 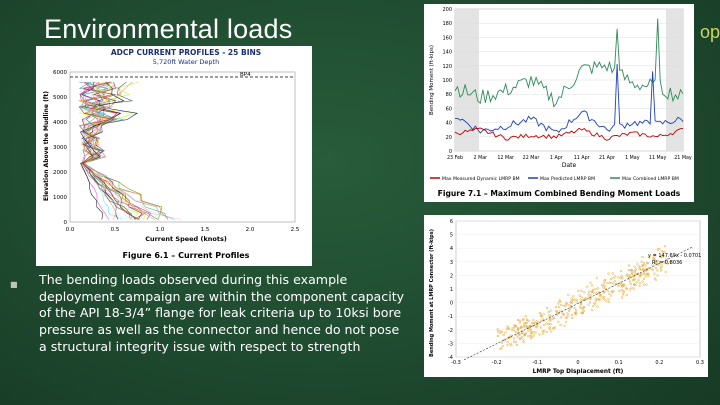 What do you see at coordinates (60, 98) in the screenshot?
I see `chart1-y-tick-label: 5000` at bounding box center [60, 98].